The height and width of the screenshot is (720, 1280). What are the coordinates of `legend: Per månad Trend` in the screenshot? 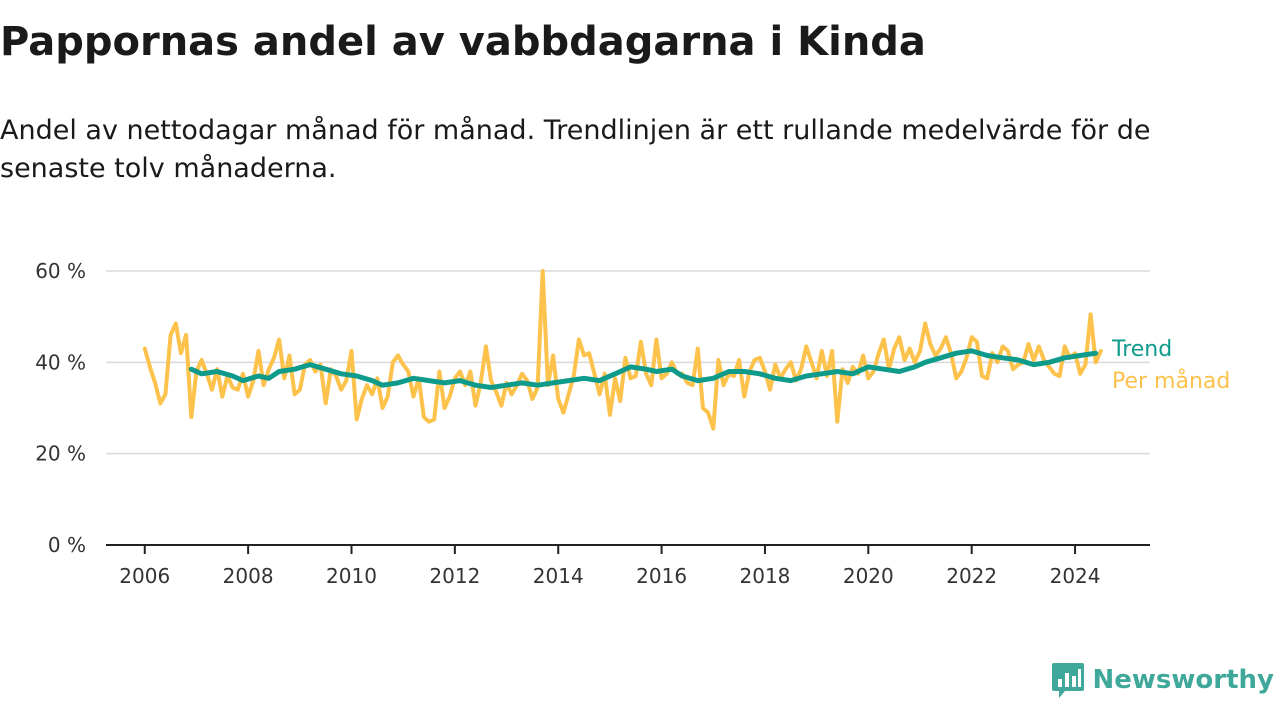 It's located at (1170, 365).